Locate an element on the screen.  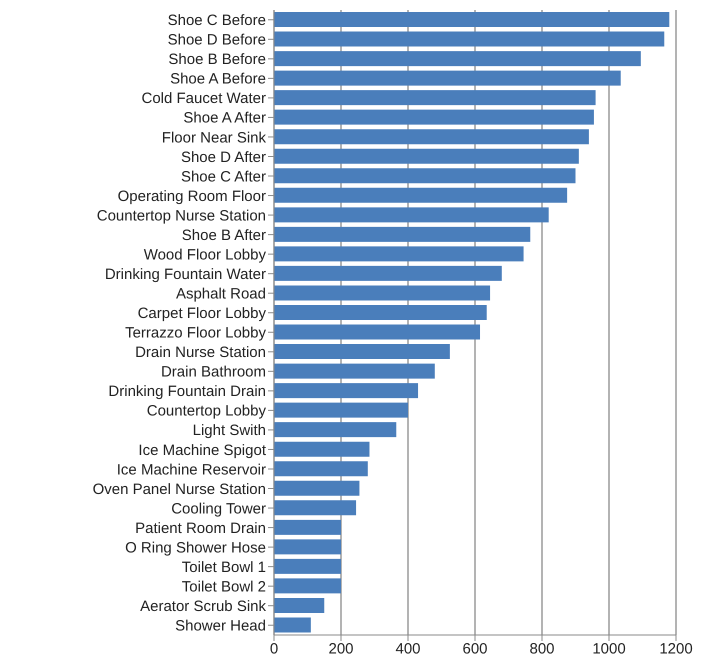
y-tick-label: Drain Bathroom is located at coordinates (213, 372).